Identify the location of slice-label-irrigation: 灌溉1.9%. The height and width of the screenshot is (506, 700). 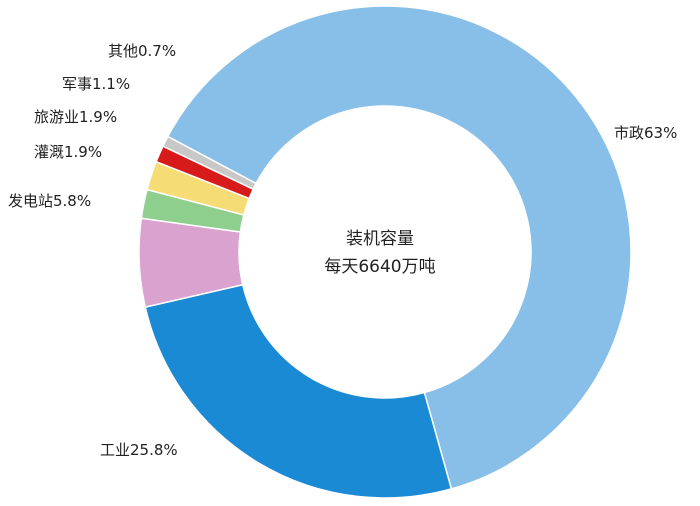
(68, 152).